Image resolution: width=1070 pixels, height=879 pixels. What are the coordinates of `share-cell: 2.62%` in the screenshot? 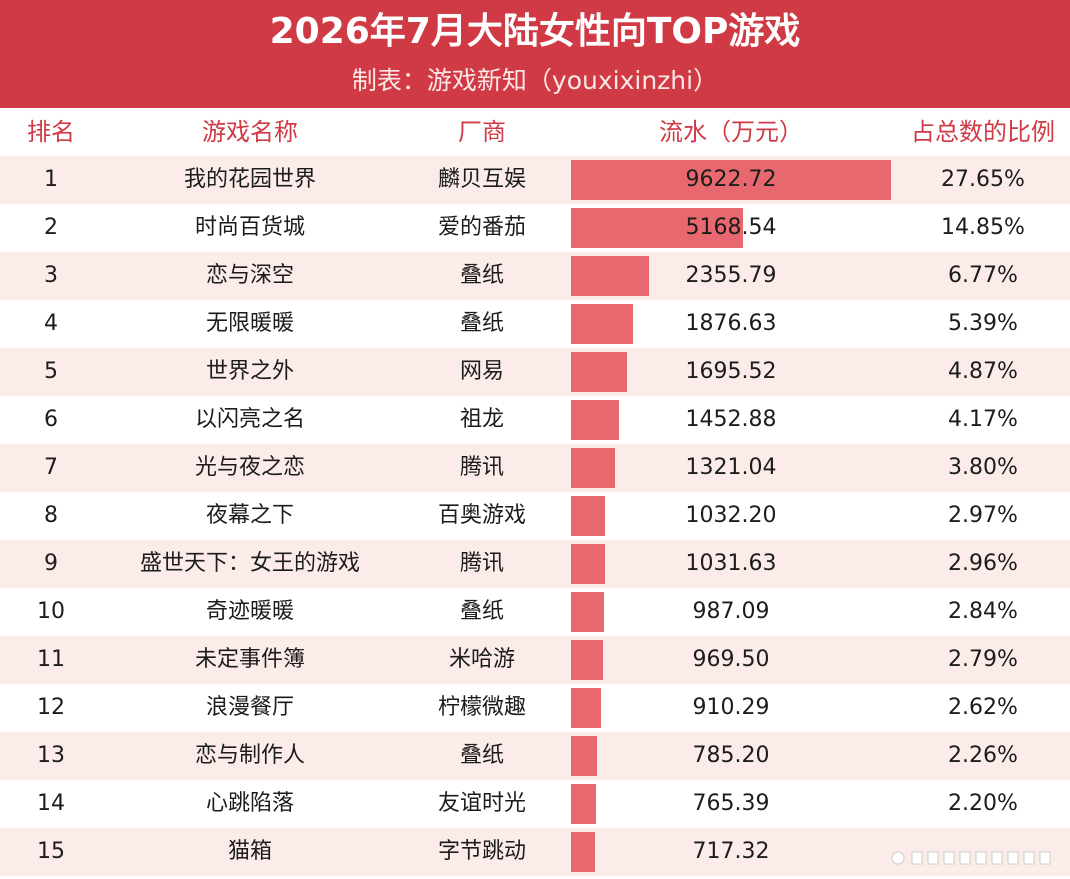 It's located at (983, 707).